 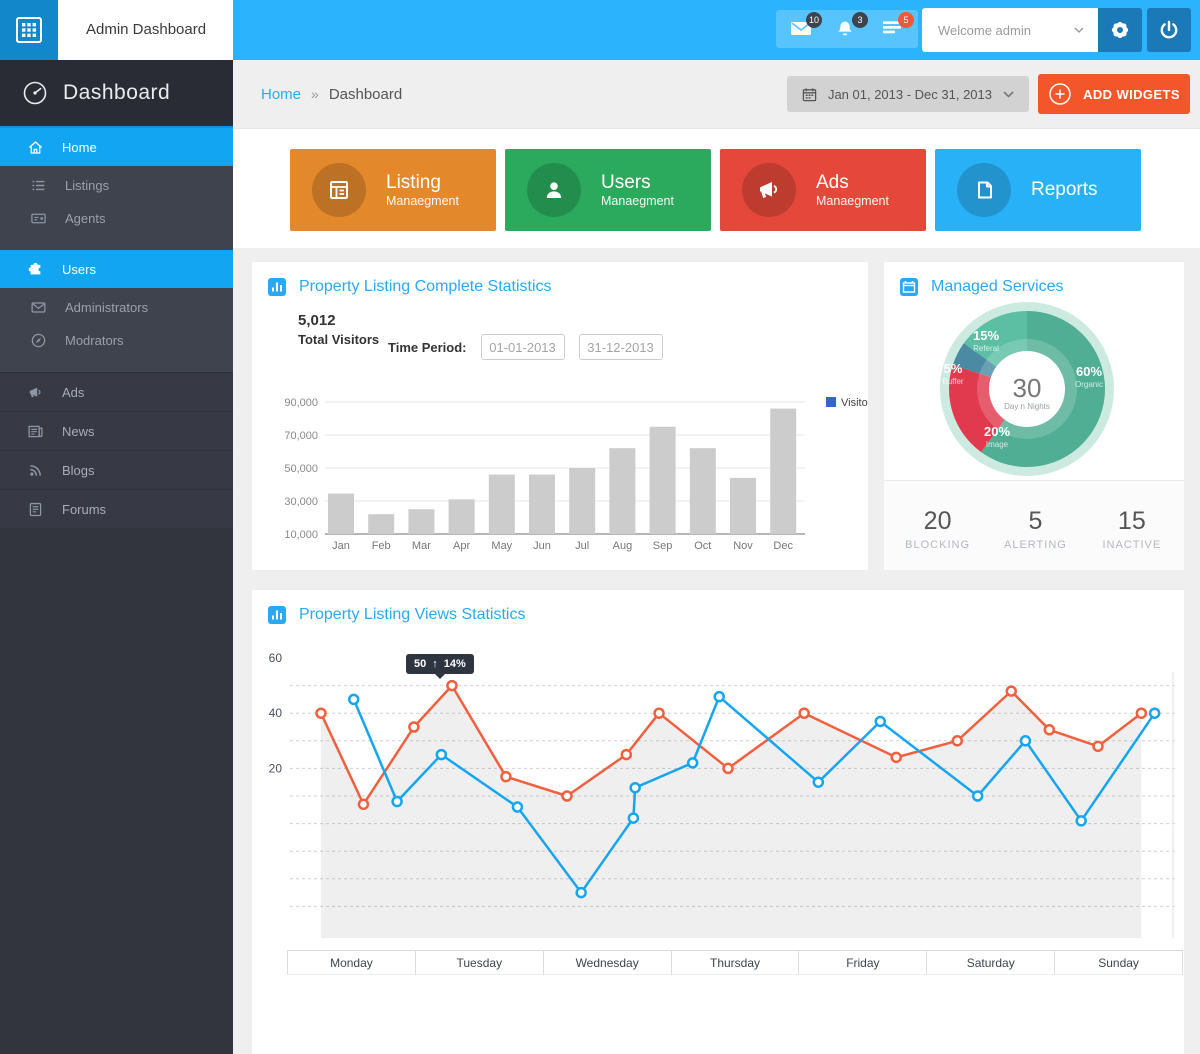 What do you see at coordinates (381, 524) in the screenshot?
I see `bar-Feb` at bounding box center [381, 524].